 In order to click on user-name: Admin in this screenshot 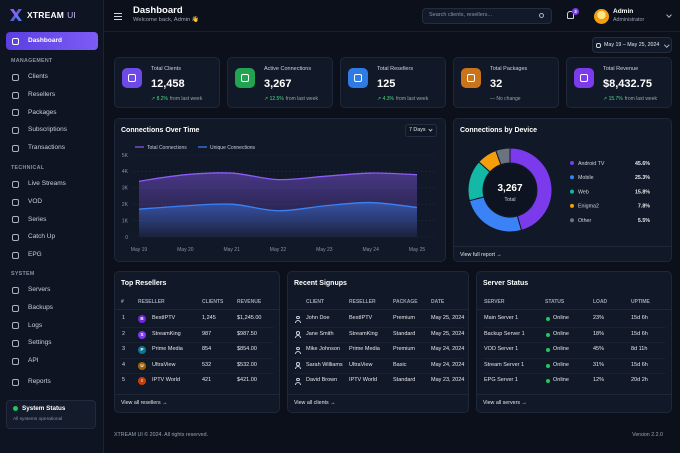, I will do `click(623, 11)`.